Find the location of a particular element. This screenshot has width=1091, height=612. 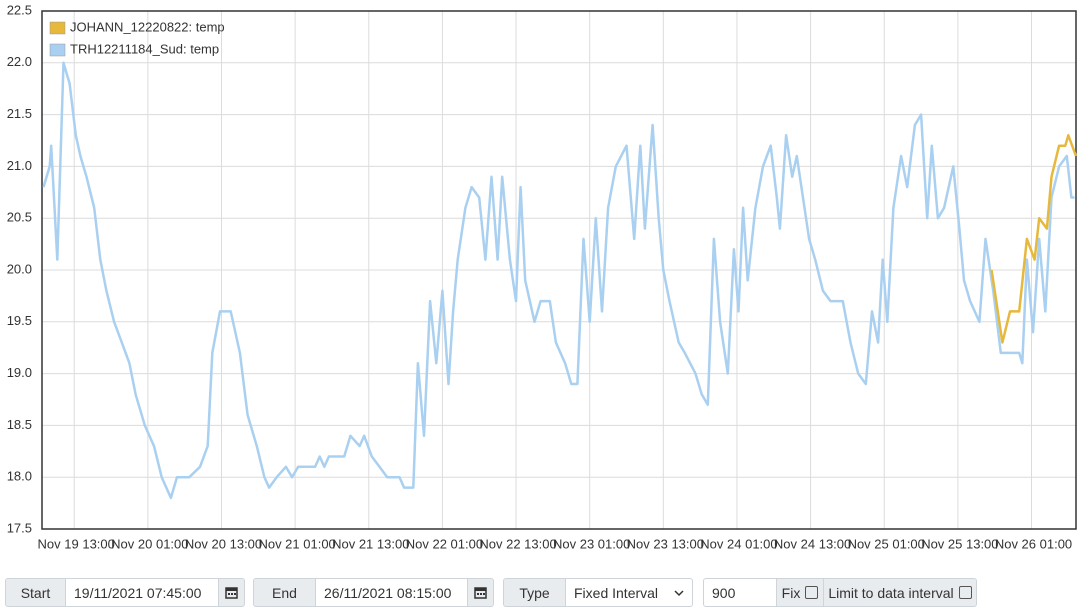

x-tick-label: Nov 22 01:00 is located at coordinates (444, 543).